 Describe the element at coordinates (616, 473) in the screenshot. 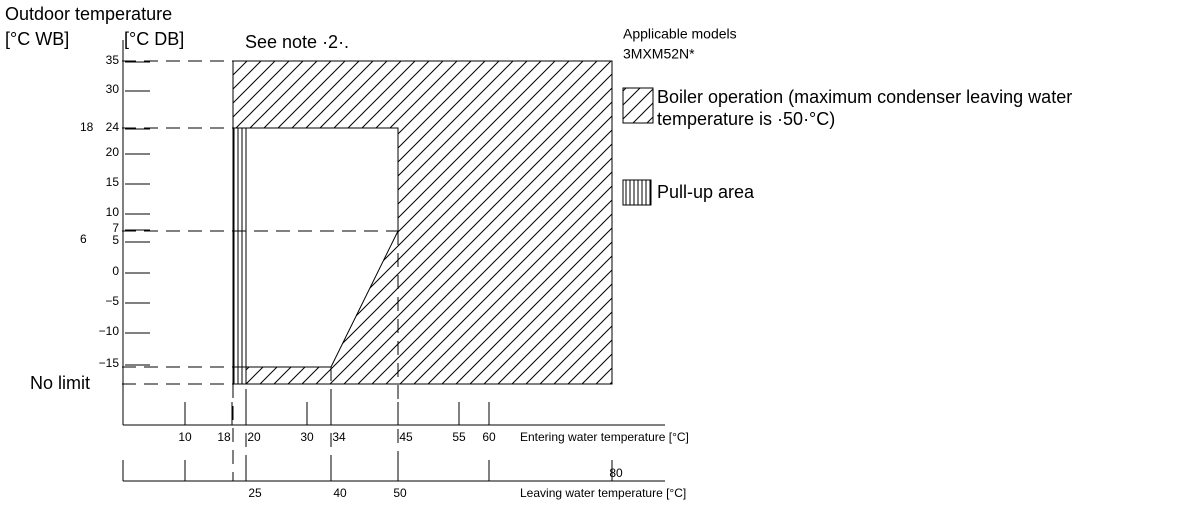

I see `x-tick-label: 80` at that location.